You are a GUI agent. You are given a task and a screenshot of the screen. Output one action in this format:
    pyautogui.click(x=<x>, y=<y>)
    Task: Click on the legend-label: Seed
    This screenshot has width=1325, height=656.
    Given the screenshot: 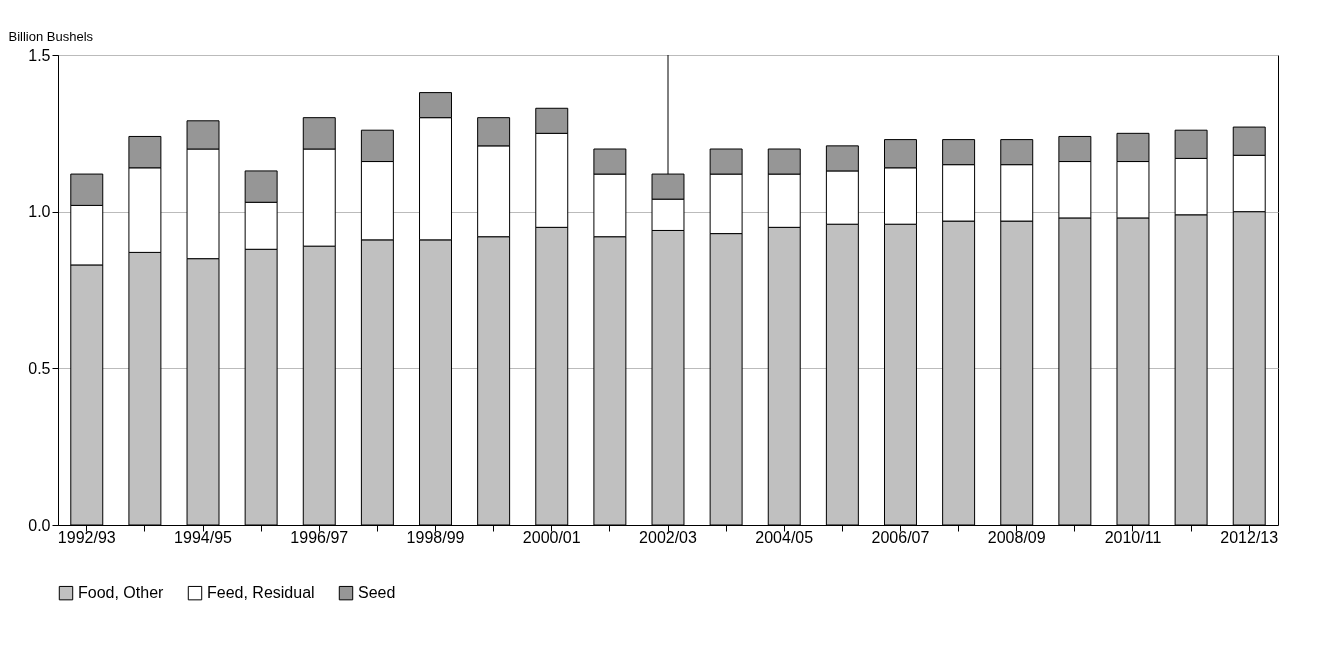 What is the action you would take?
    pyautogui.click(x=377, y=593)
    